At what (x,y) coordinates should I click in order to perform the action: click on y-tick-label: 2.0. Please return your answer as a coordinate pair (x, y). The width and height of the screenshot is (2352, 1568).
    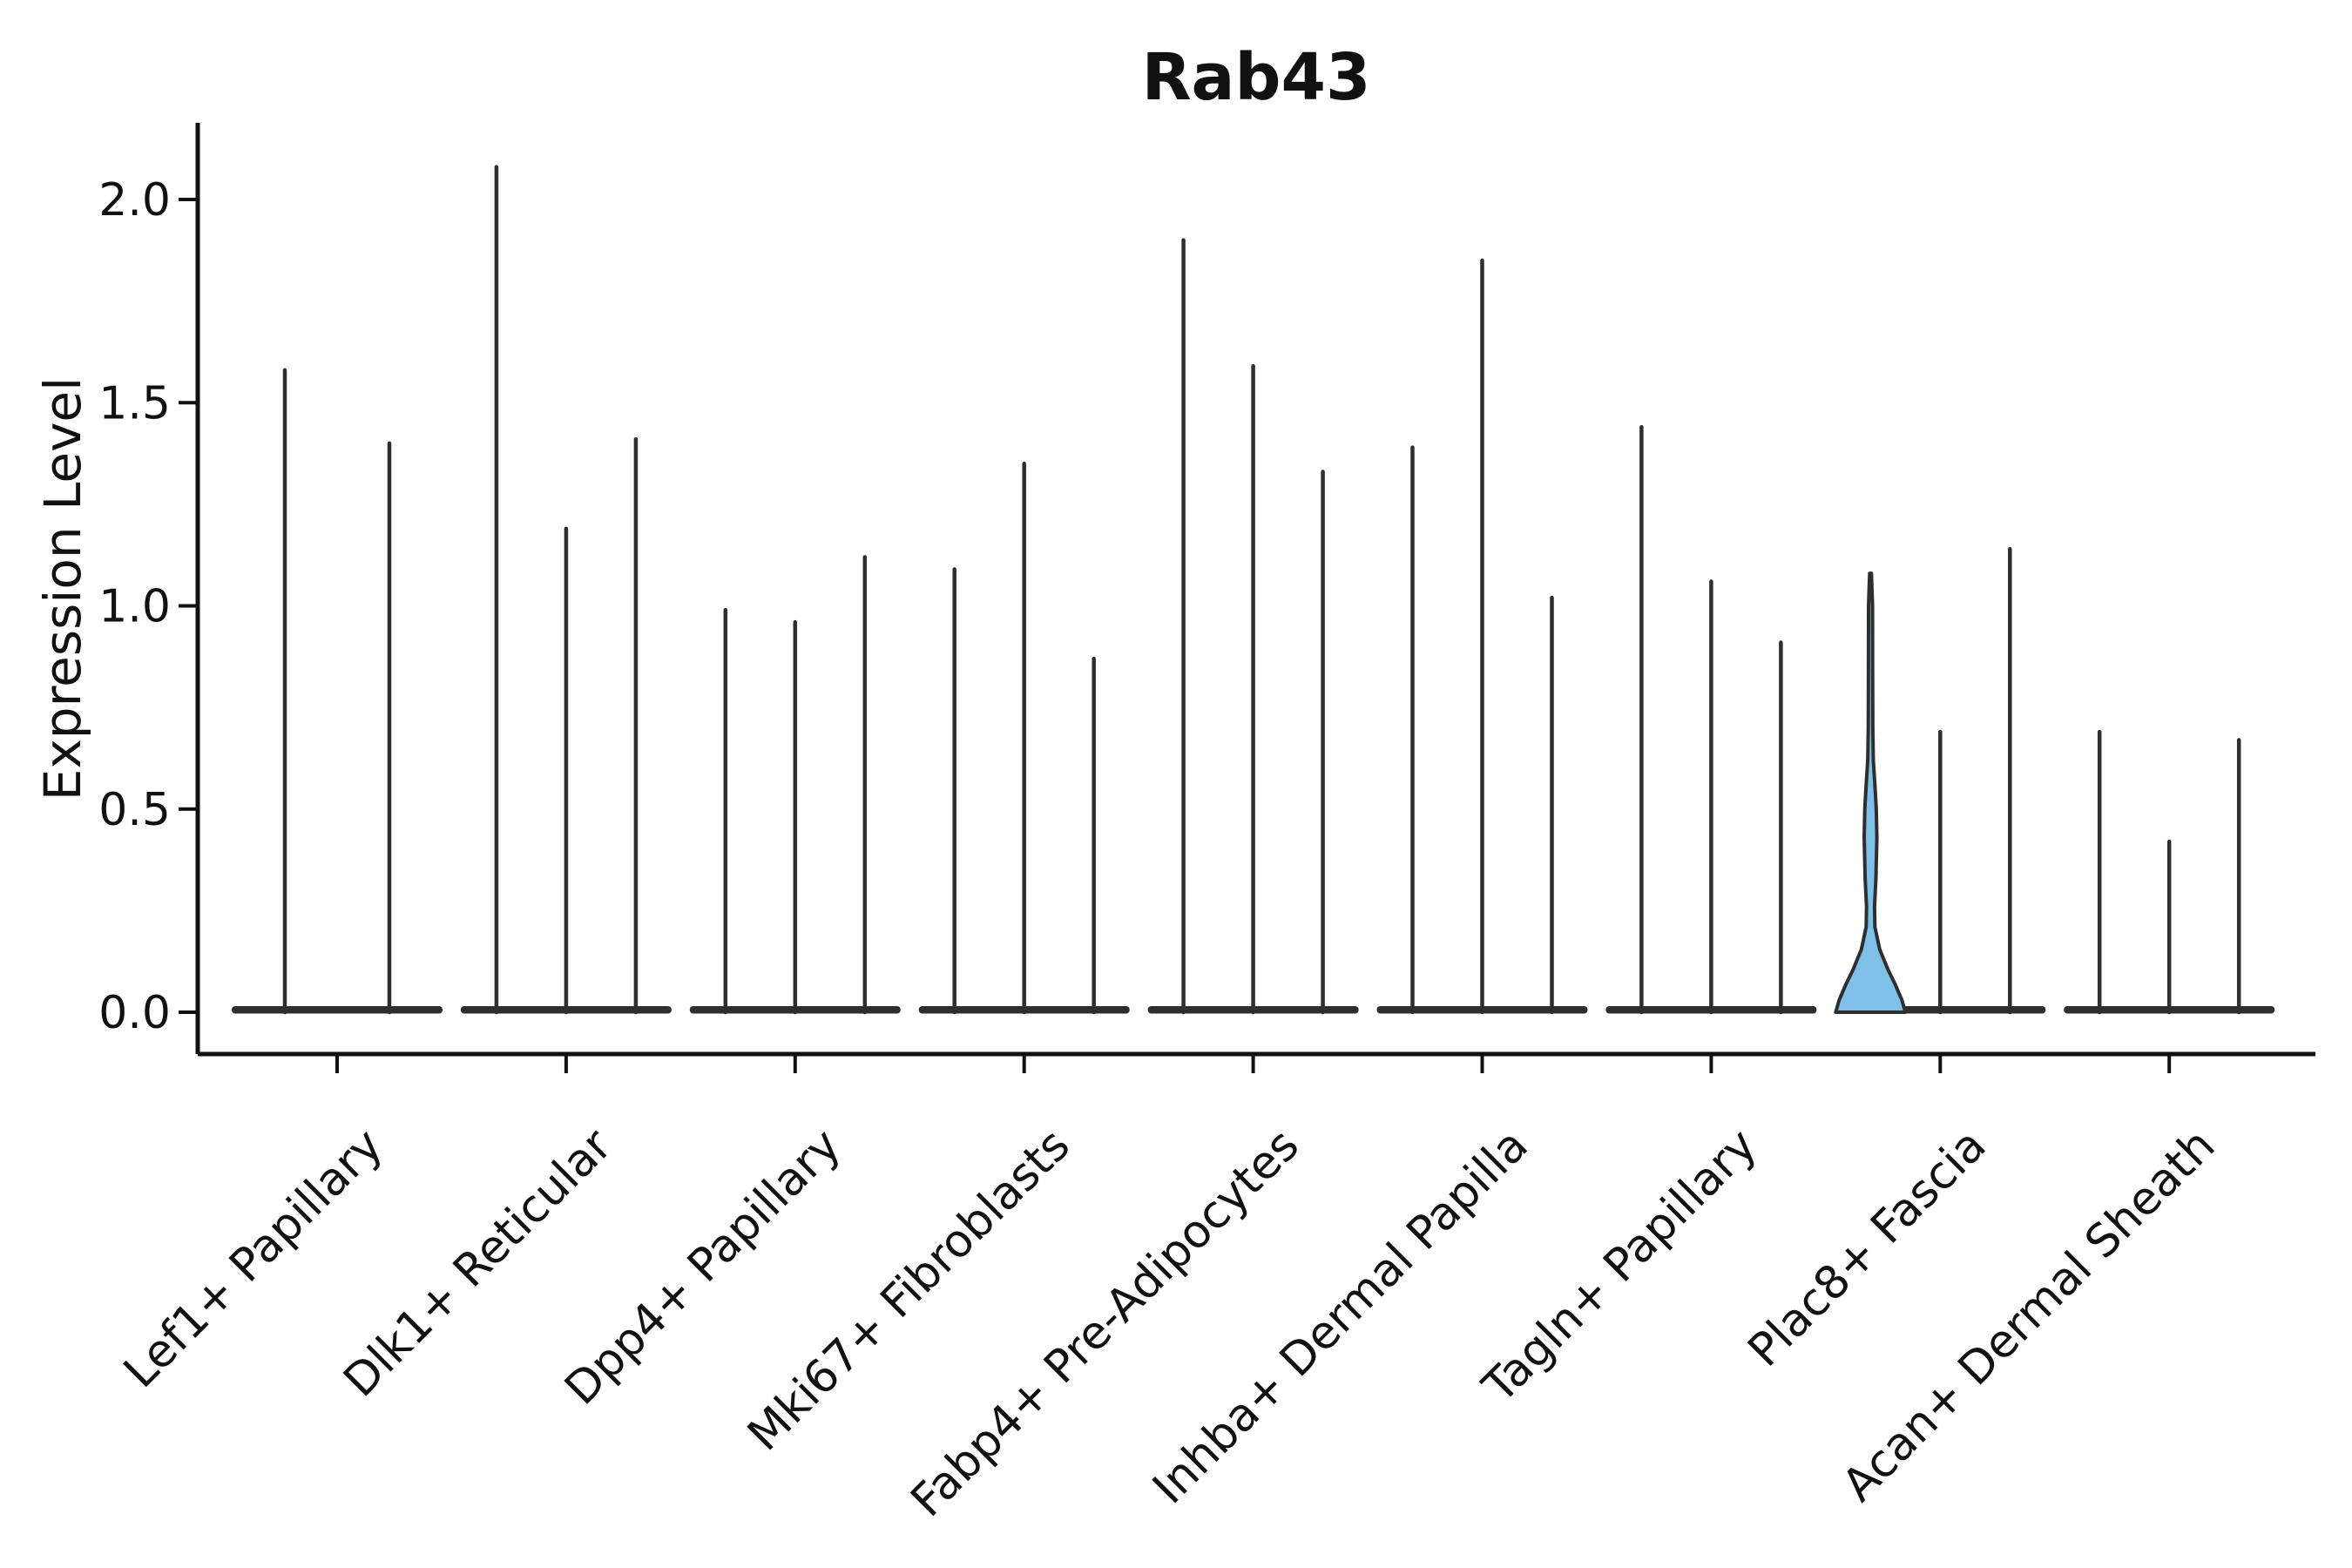
    Looking at the image, I should click on (134, 200).